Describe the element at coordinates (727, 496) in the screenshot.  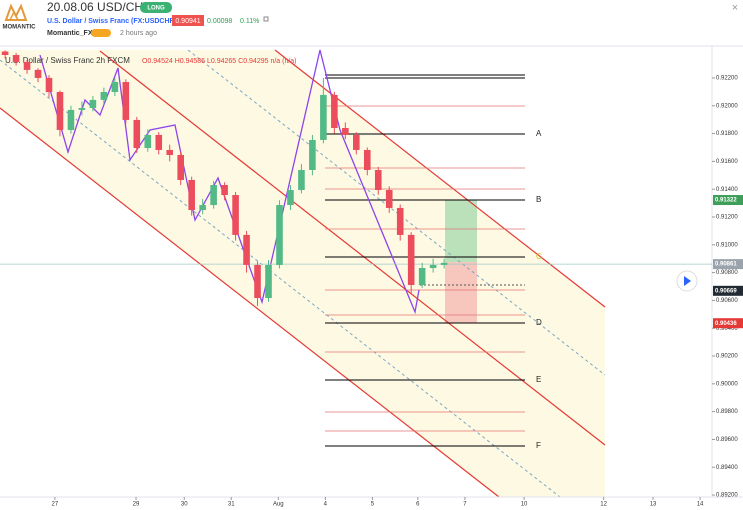
I see `y-tick-label: 0.89200` at that location.